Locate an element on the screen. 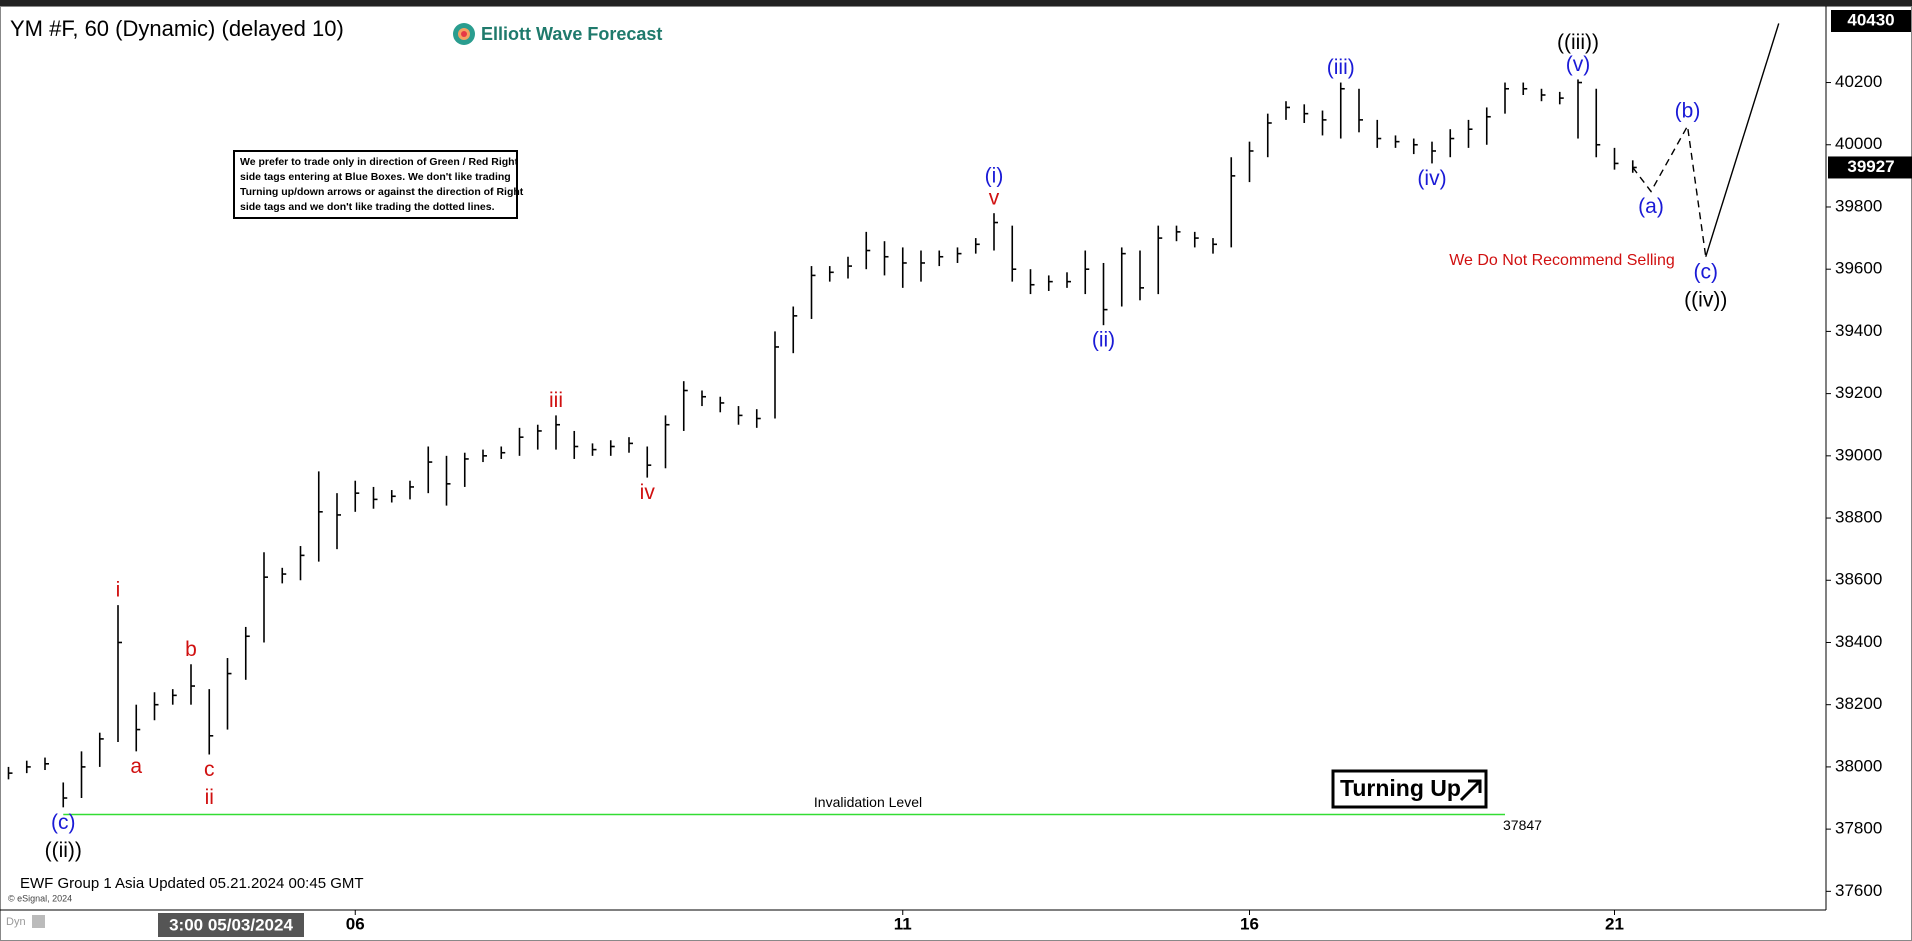 This screenshot has width=1912, height=941. y-tick-label: 39600 is located at coordinates (1858, 268).